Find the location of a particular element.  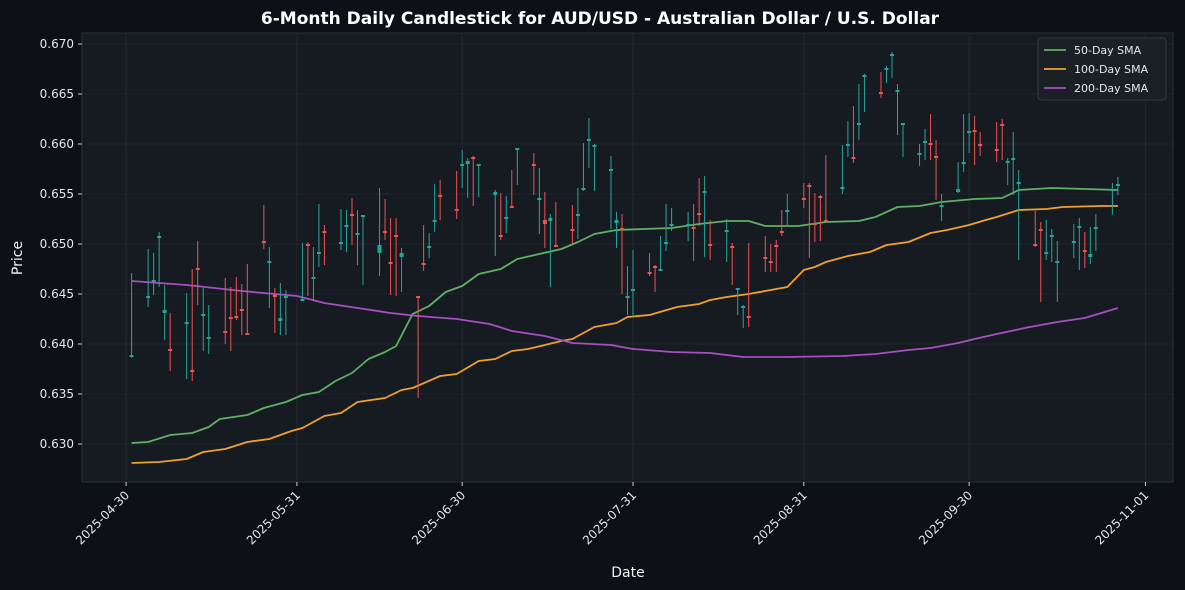

y-tick-label: 0.670 is located at coordinates (57, 44).